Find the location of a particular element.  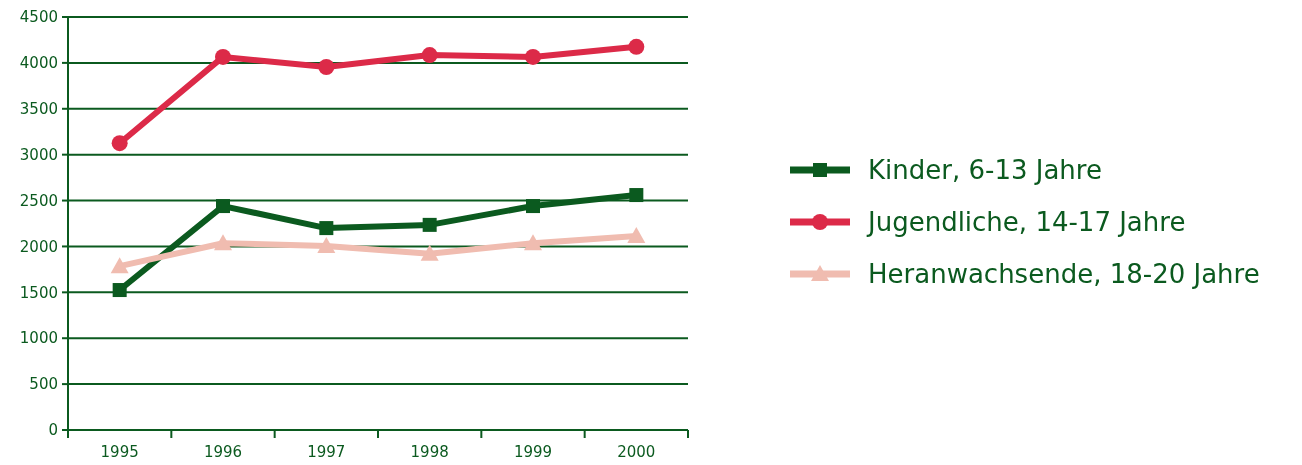

y-tick-label: 500 is located at coordinates (43, 384).